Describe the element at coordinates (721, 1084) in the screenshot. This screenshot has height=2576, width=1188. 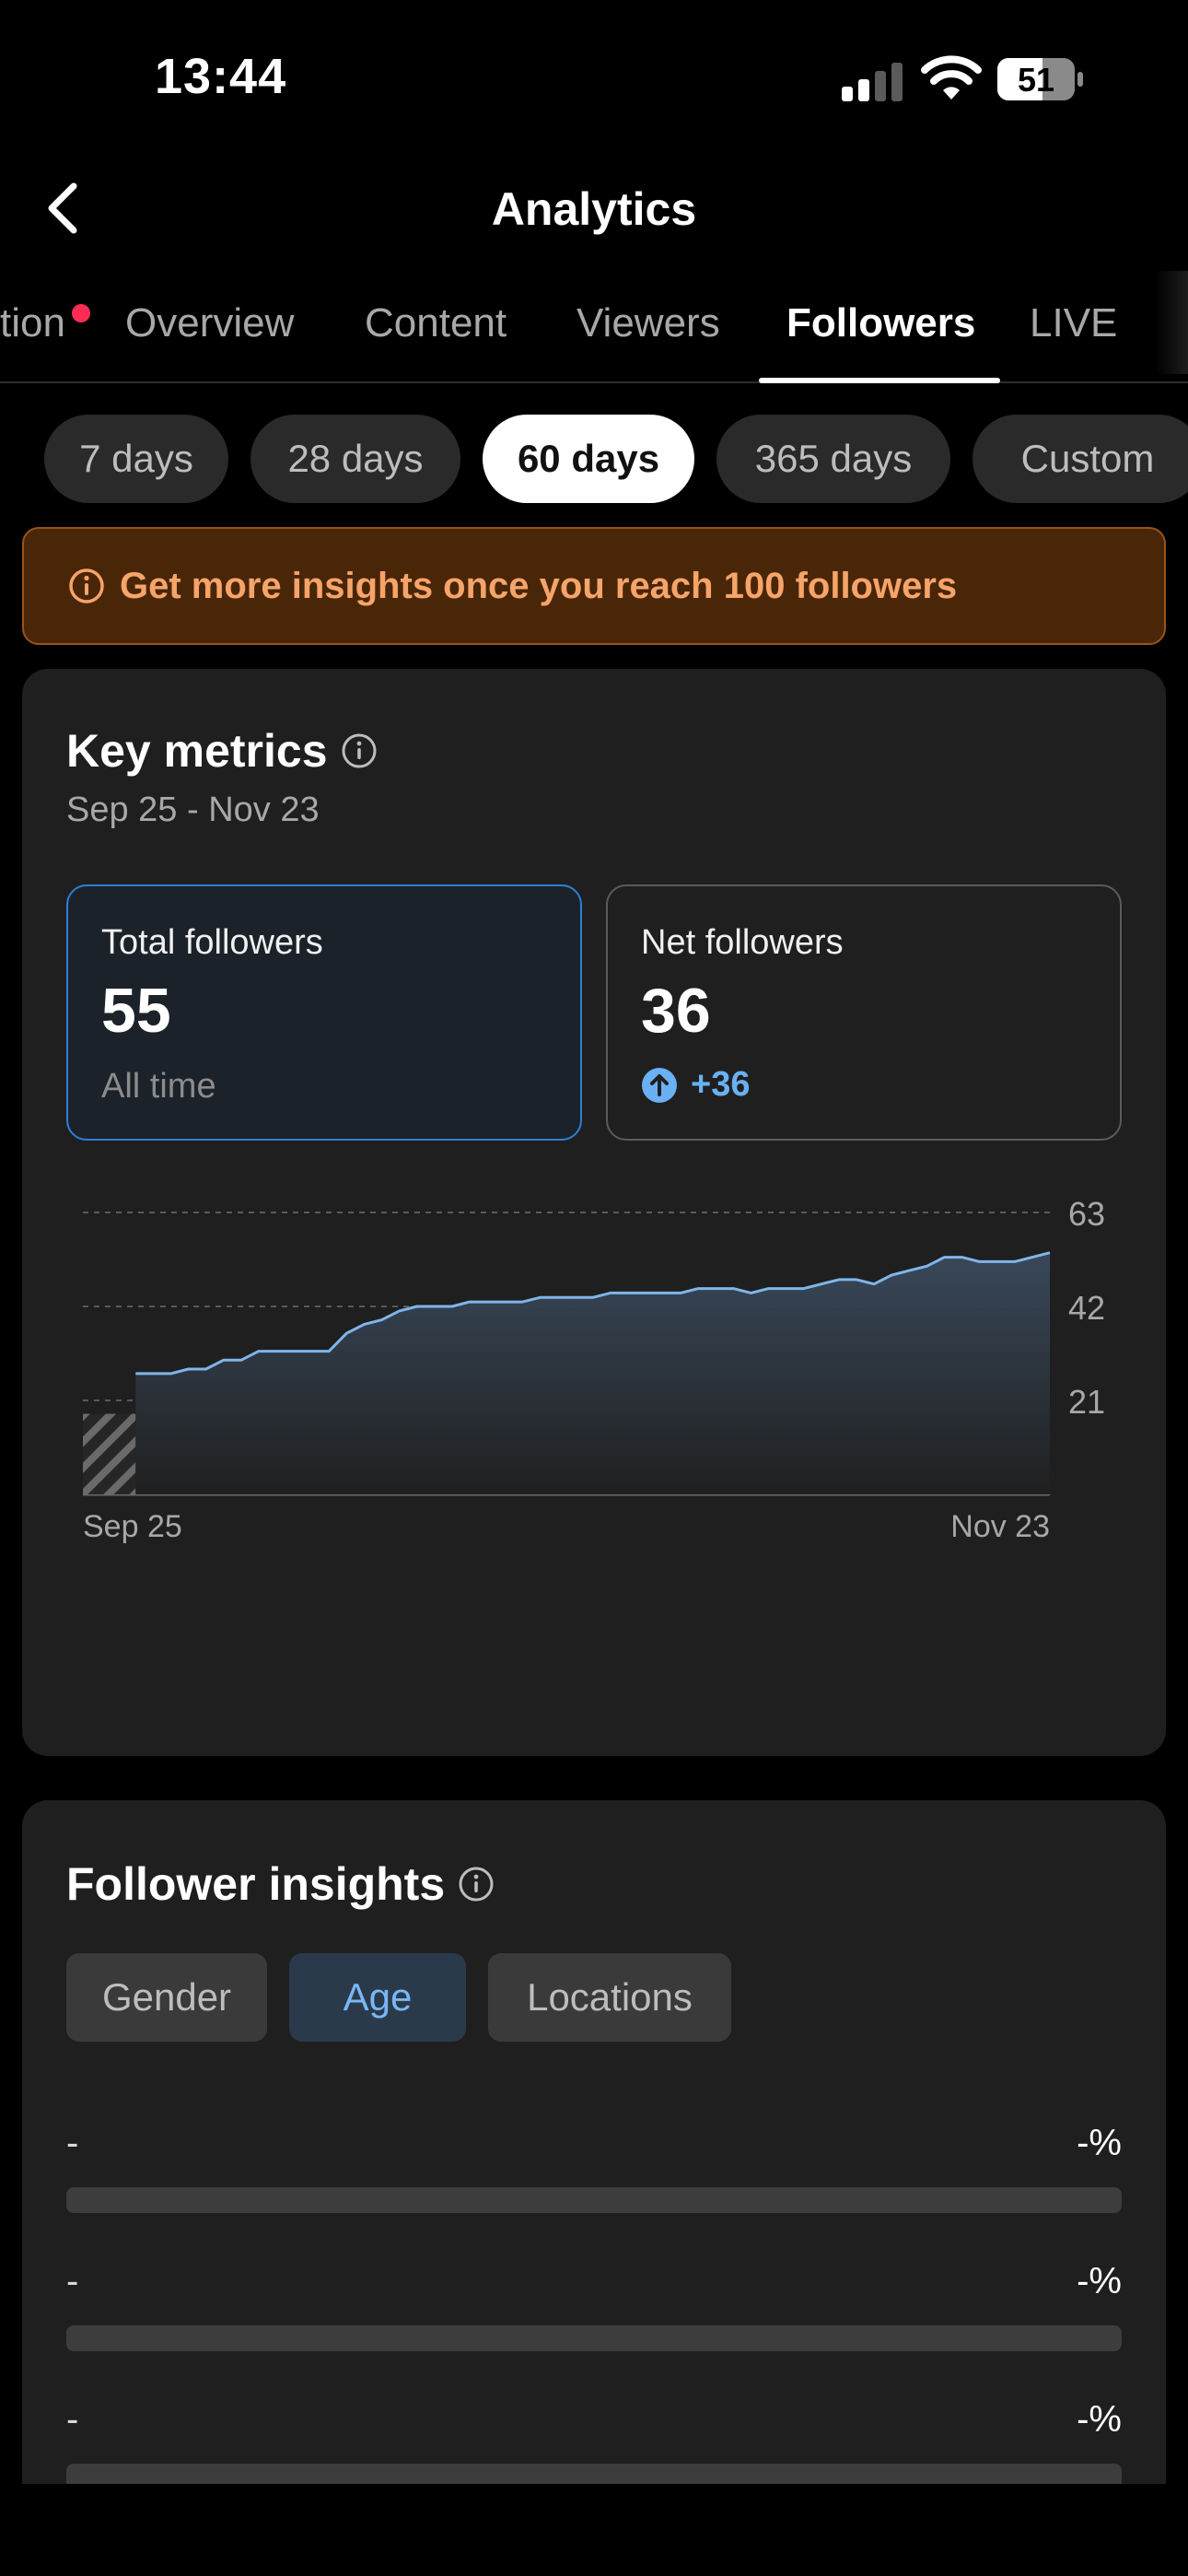
I see `net-followers-delta-value: +36` at that location.